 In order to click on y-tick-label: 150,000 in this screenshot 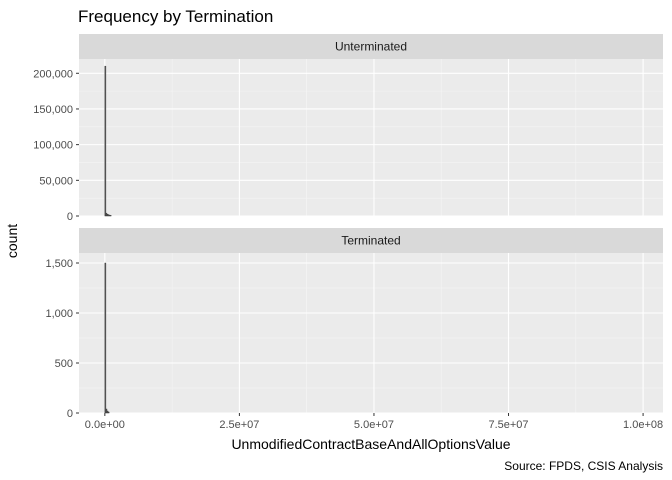, I will do `click(53, 110)`.